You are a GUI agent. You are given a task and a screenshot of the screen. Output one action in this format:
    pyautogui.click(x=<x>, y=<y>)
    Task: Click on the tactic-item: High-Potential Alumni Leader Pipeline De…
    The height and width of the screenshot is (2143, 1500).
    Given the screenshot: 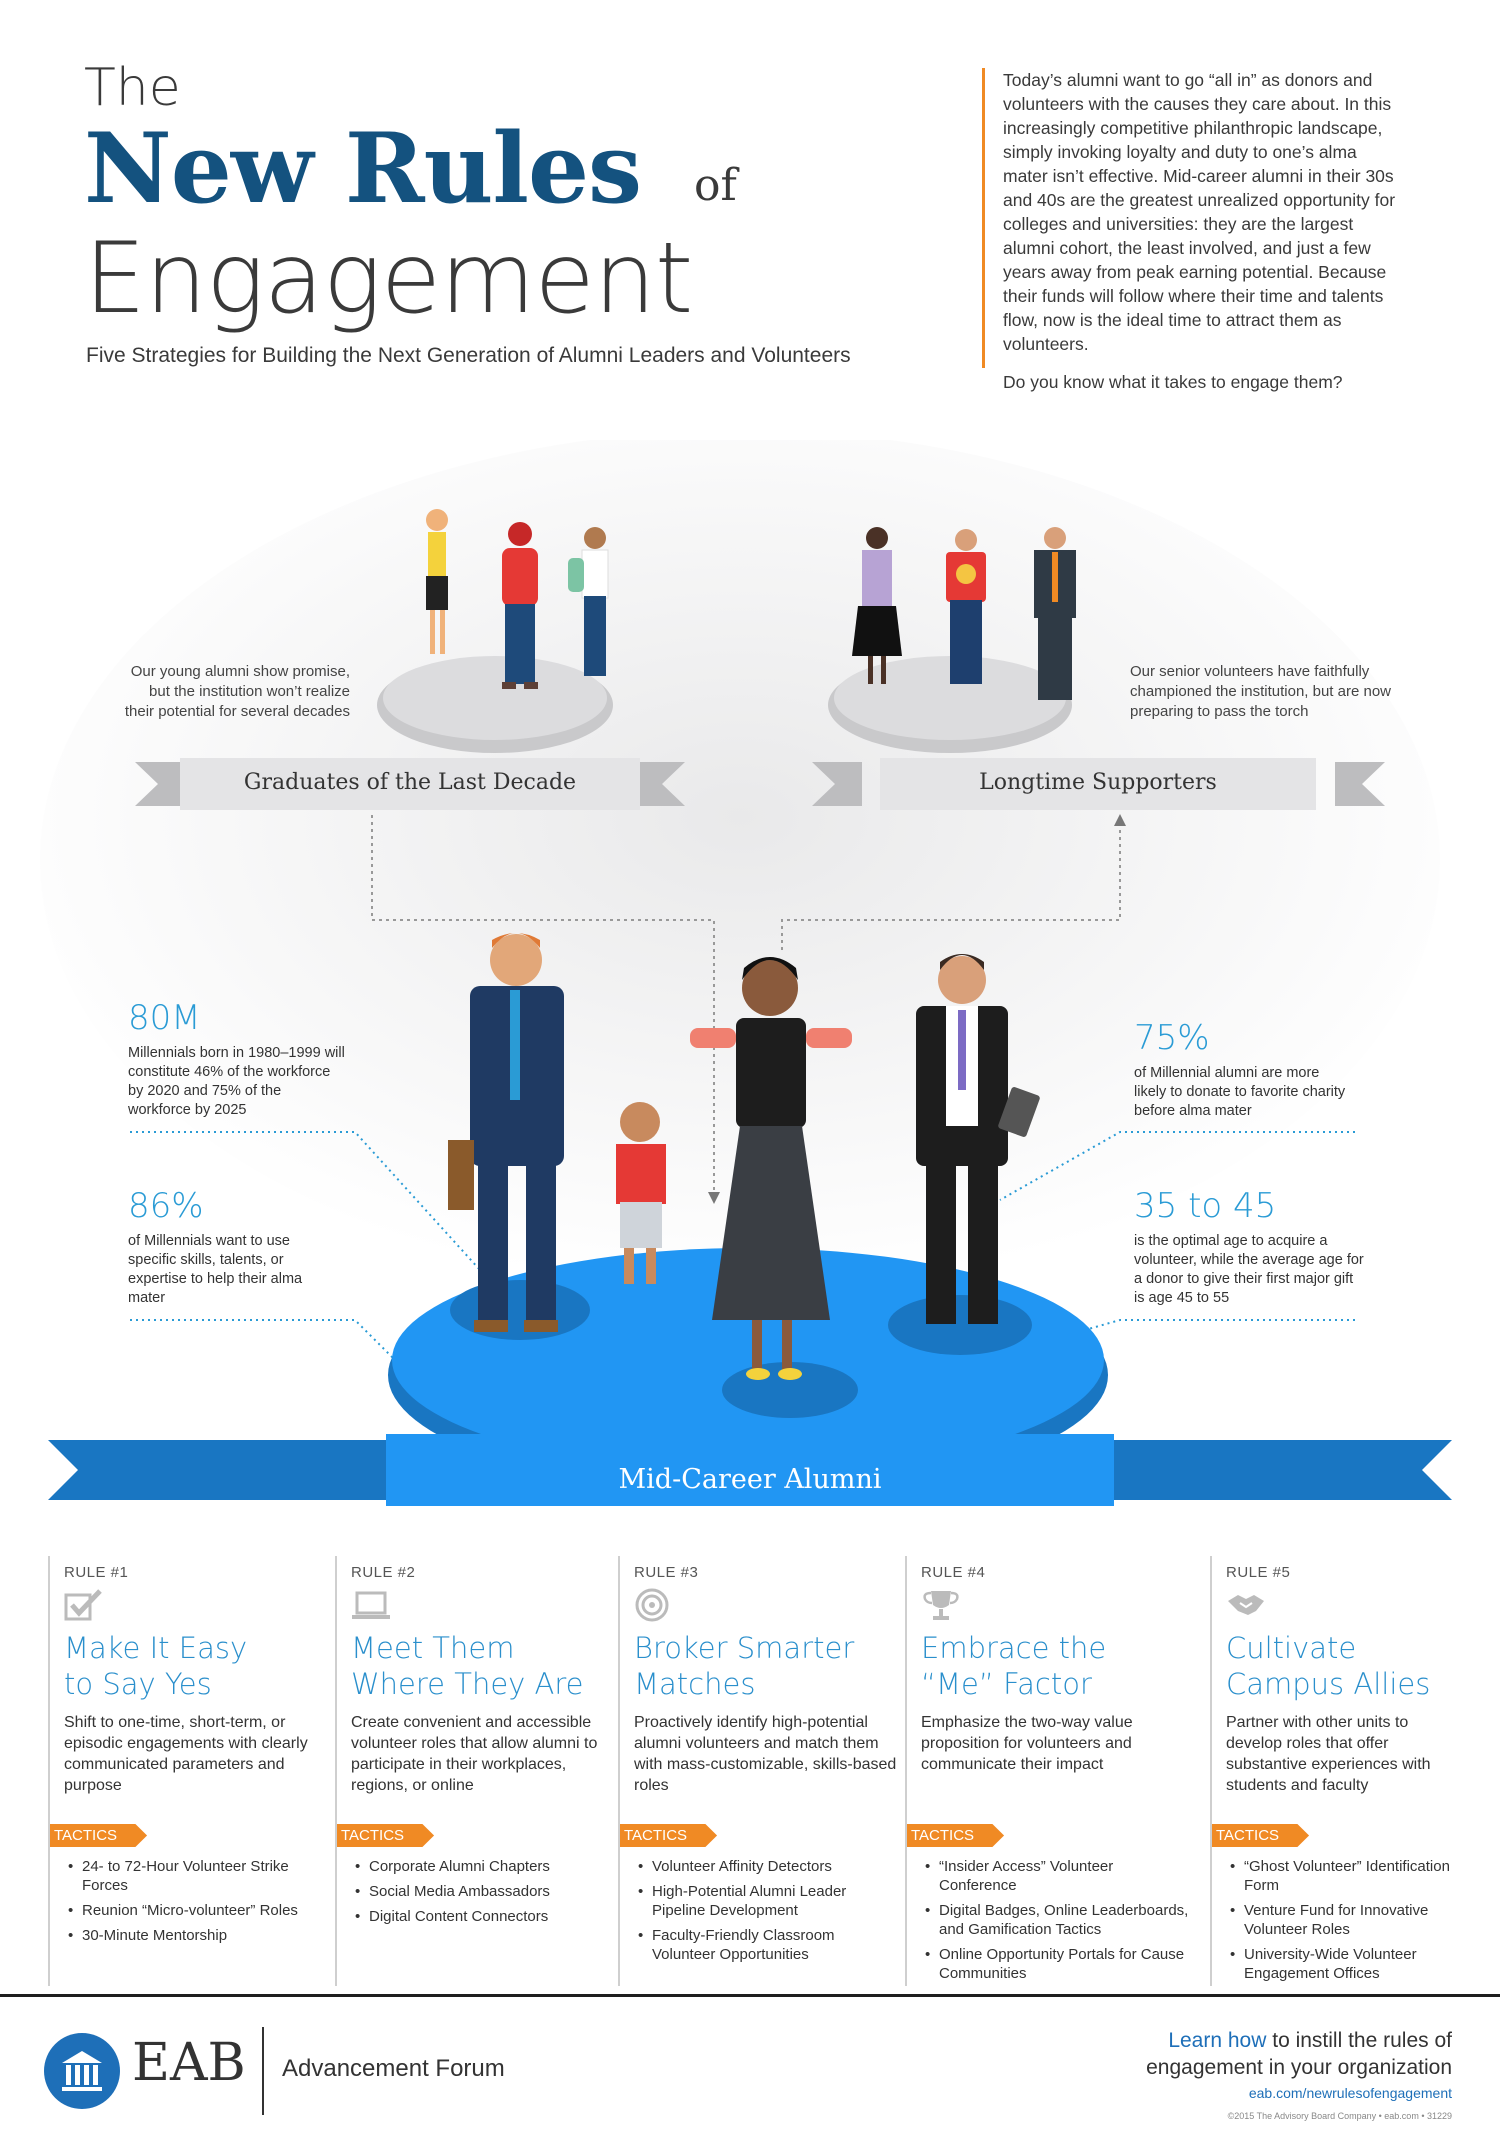 What is the action you would take?
    pyautogui.click(x=768, y=1901)
    